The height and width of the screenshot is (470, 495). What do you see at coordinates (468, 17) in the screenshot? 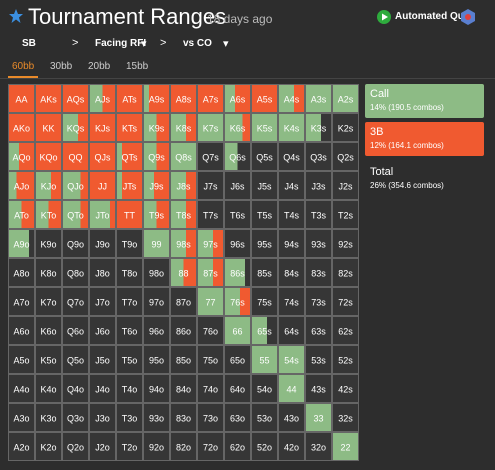
I see `quiz-icon` at bounding box center [468, 17].